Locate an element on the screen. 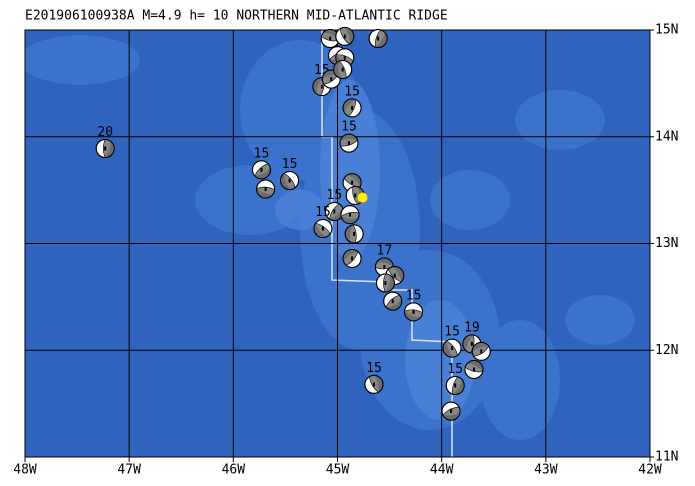 The image size is (695, 486). depth-label: 20 is located at coordinates (105, 132).